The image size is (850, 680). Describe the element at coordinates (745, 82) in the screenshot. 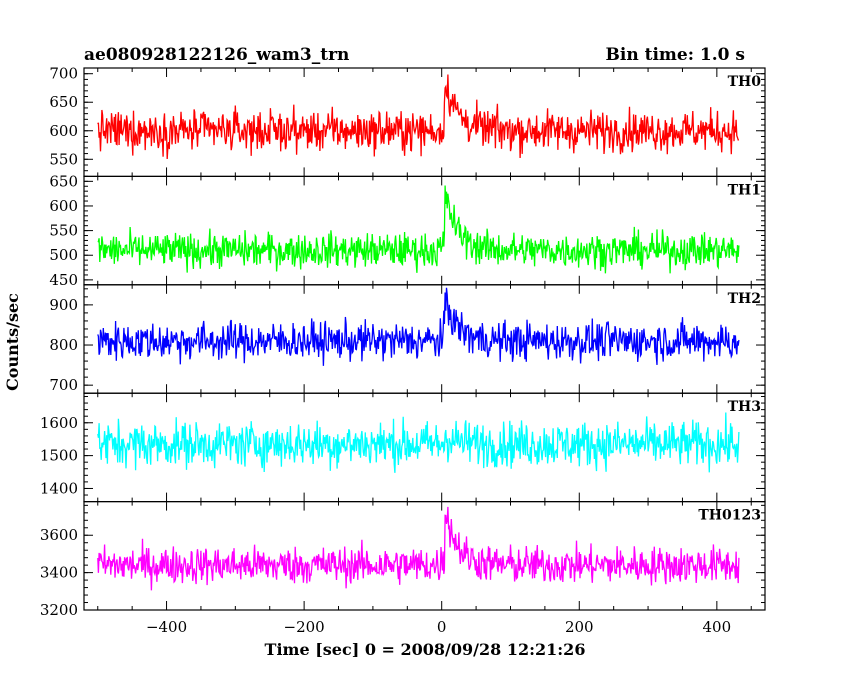

I see `panel-label-th0: TH0` at that location.